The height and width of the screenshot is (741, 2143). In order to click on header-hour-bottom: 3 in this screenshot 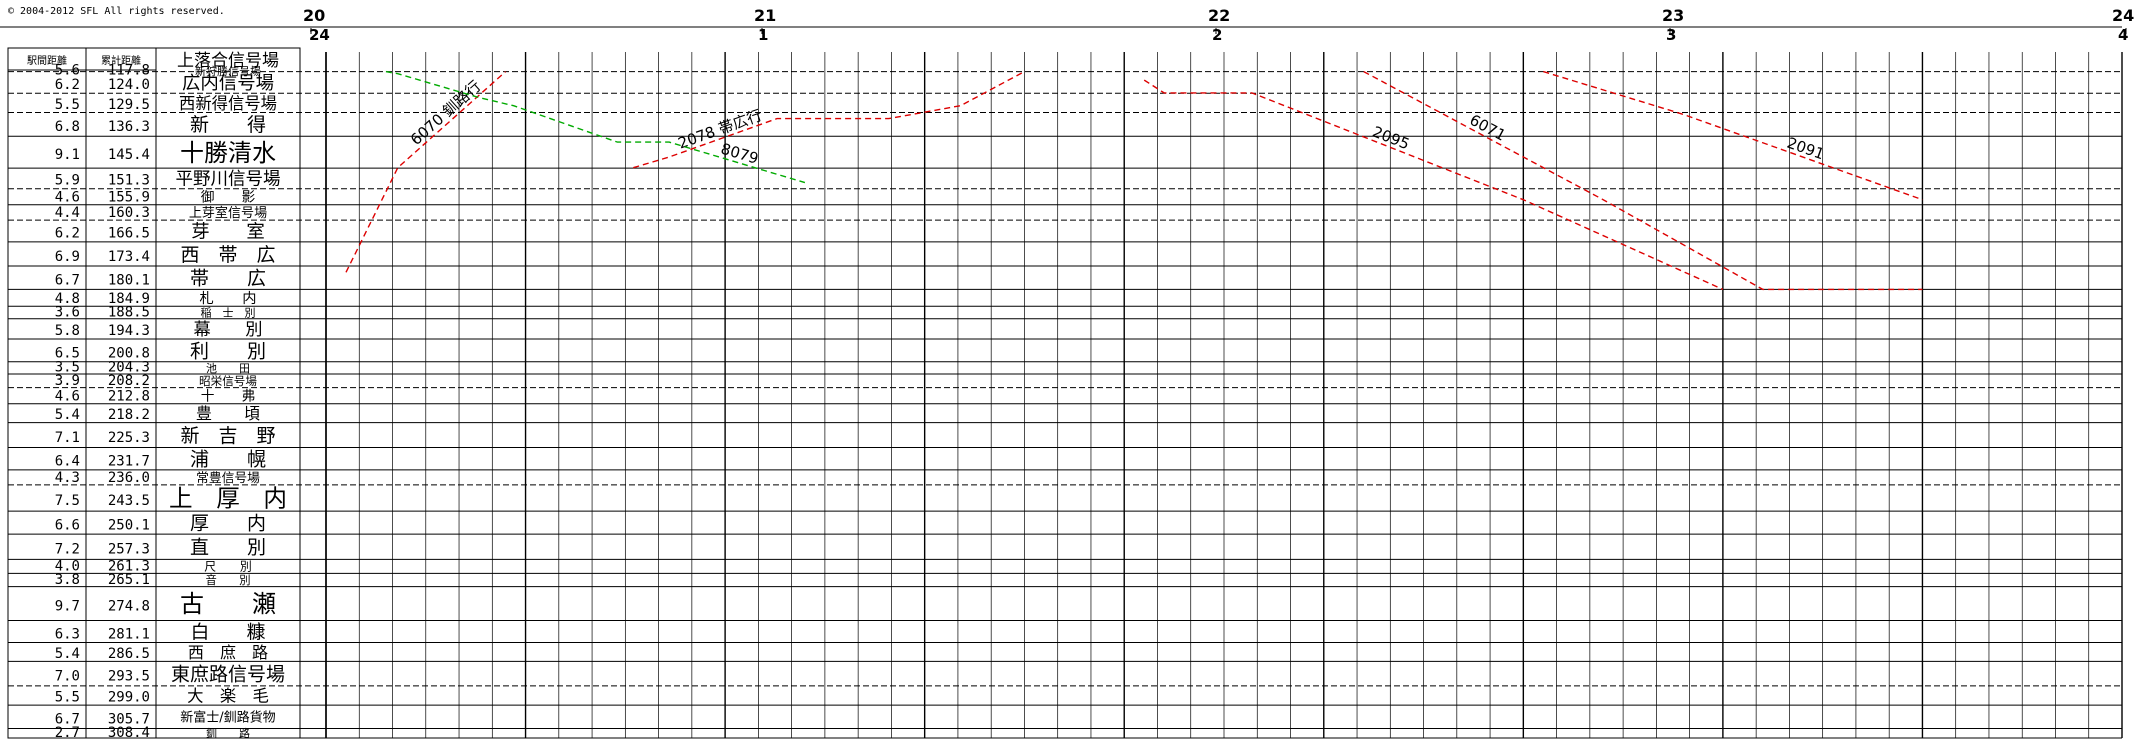, I will do `click(1671, 35)`.